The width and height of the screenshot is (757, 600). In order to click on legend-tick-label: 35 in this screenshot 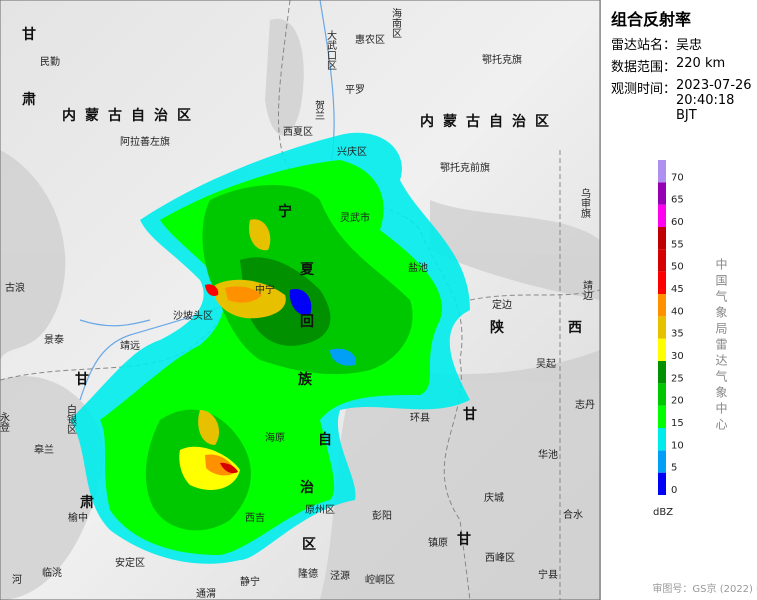, I will do `click(677, 334)`.